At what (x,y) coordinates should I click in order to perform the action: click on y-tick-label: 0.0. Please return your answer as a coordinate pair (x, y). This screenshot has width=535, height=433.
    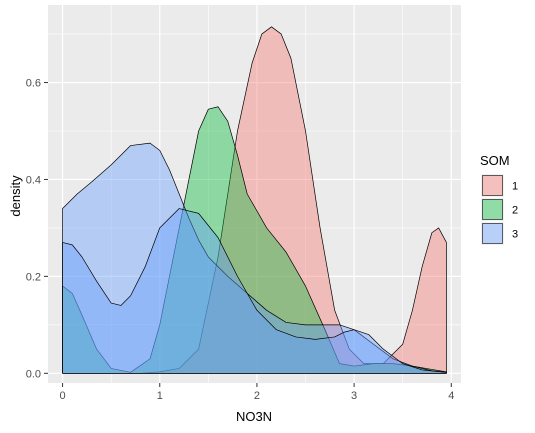
    Looking at the image, I should click on (33, 374).